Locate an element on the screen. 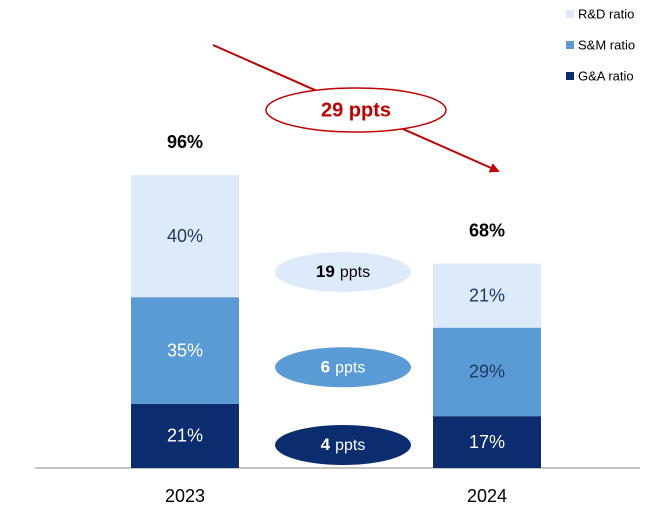 This screenshot has width=654, height=509. x-tick-label: 2023 is located at coordinates (185, 496).